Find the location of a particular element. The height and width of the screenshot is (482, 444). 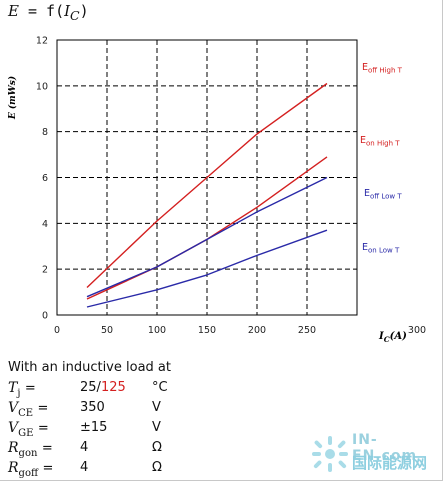

condition-symbol: VCE = is located at coordinates (43, 409).